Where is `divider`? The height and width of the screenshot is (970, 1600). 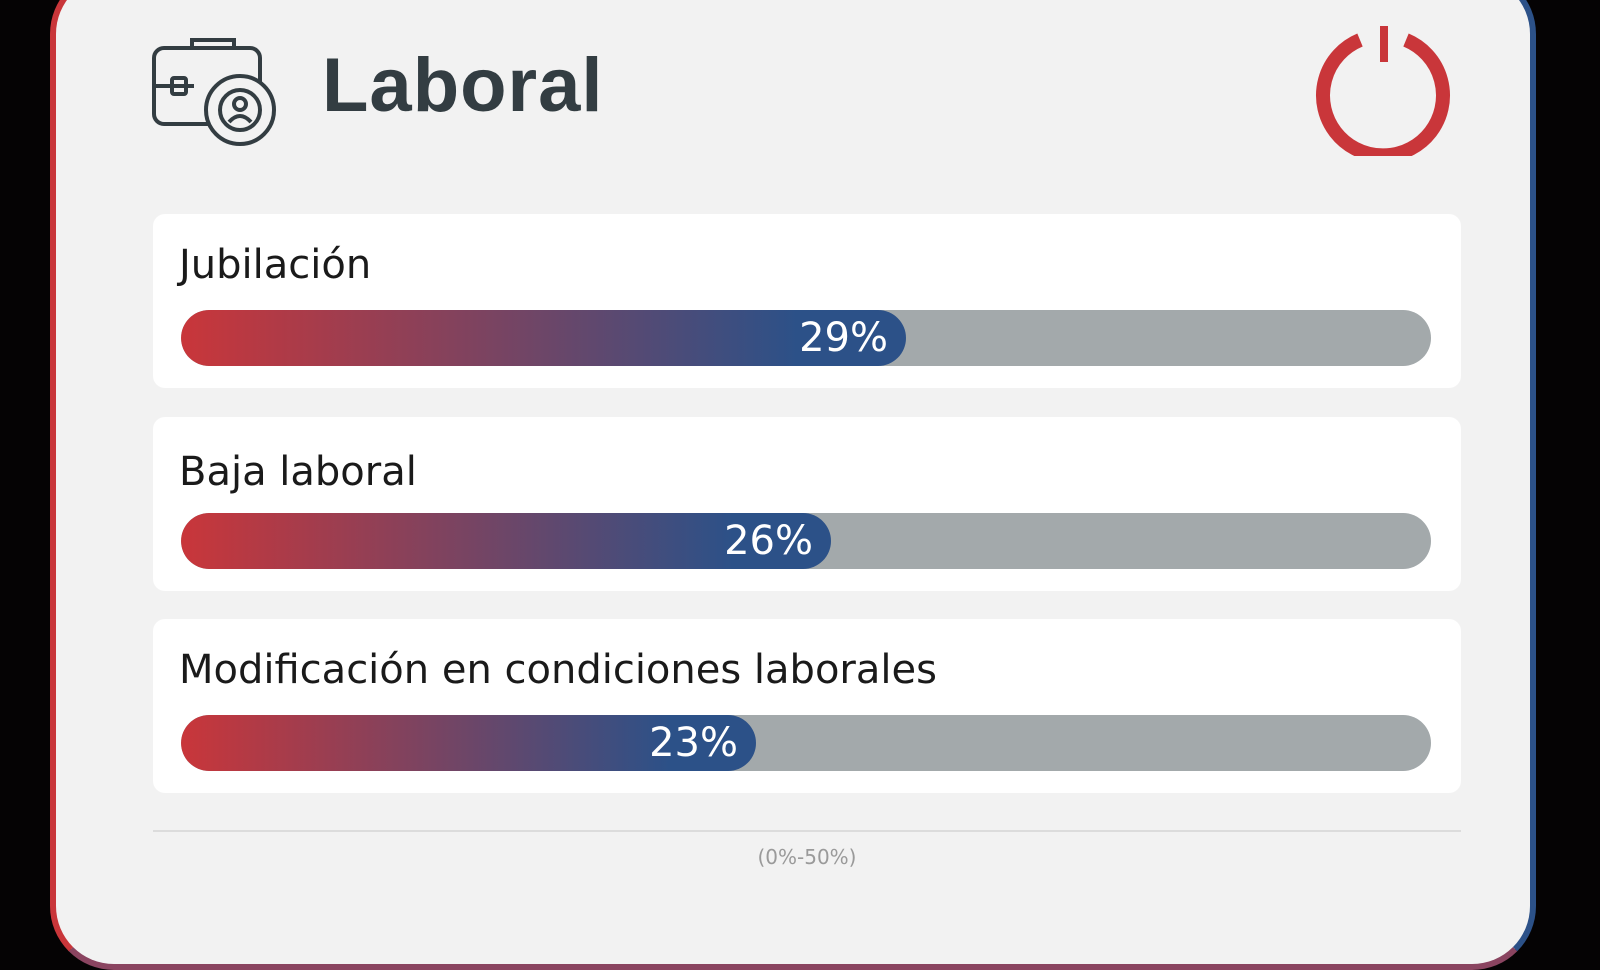 divider is located at coordinates (807, 831).